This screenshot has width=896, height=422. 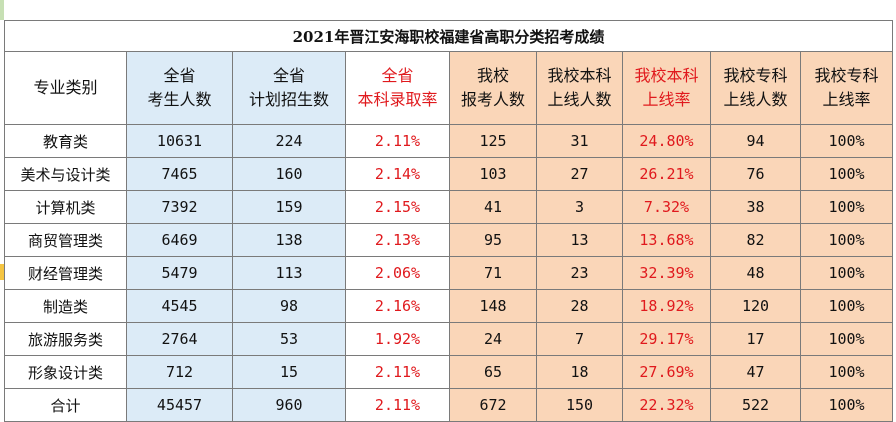 What do you see at coordinates (579, 88) in the screenshot?
I see `header-school-bachelor-count: 我校本科 上线人数` at bounding box center [579, 88].